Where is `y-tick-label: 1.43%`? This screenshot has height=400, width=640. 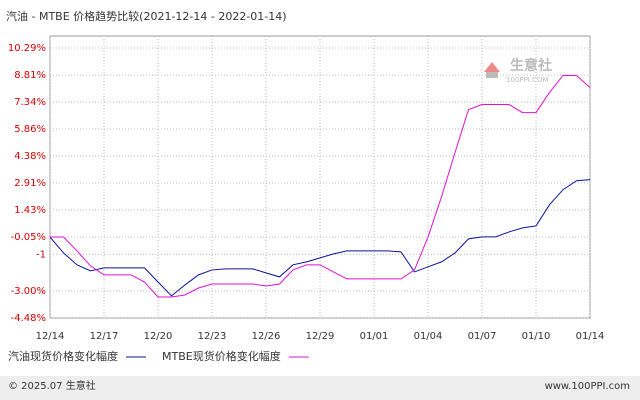 y-tick-label: 1.43% is located at coordinates (30, 210).